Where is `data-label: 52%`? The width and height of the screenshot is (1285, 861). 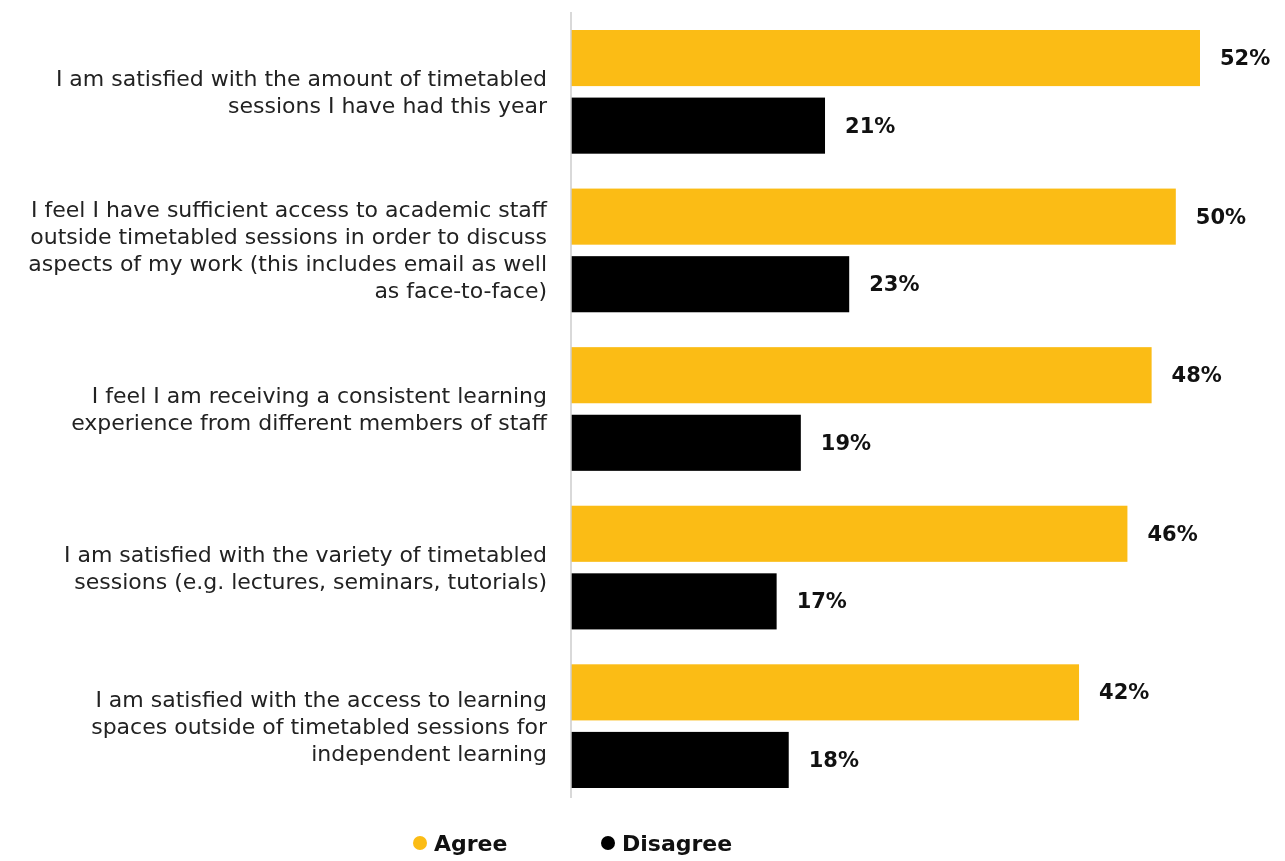 data-label: 52% is located at coordinates (1245, 58).